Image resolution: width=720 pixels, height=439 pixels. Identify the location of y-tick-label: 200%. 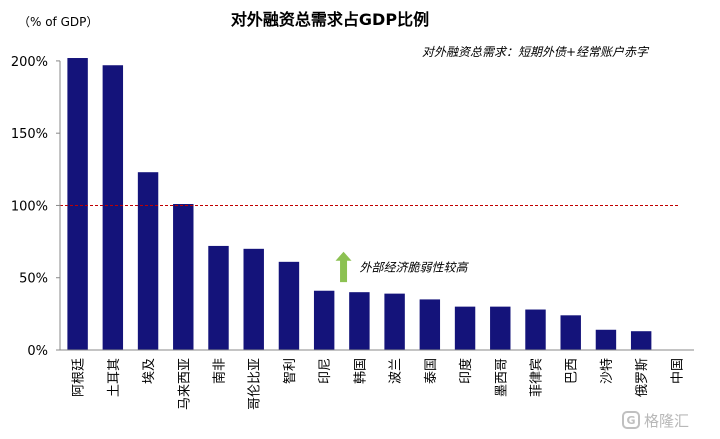
(29, 62).